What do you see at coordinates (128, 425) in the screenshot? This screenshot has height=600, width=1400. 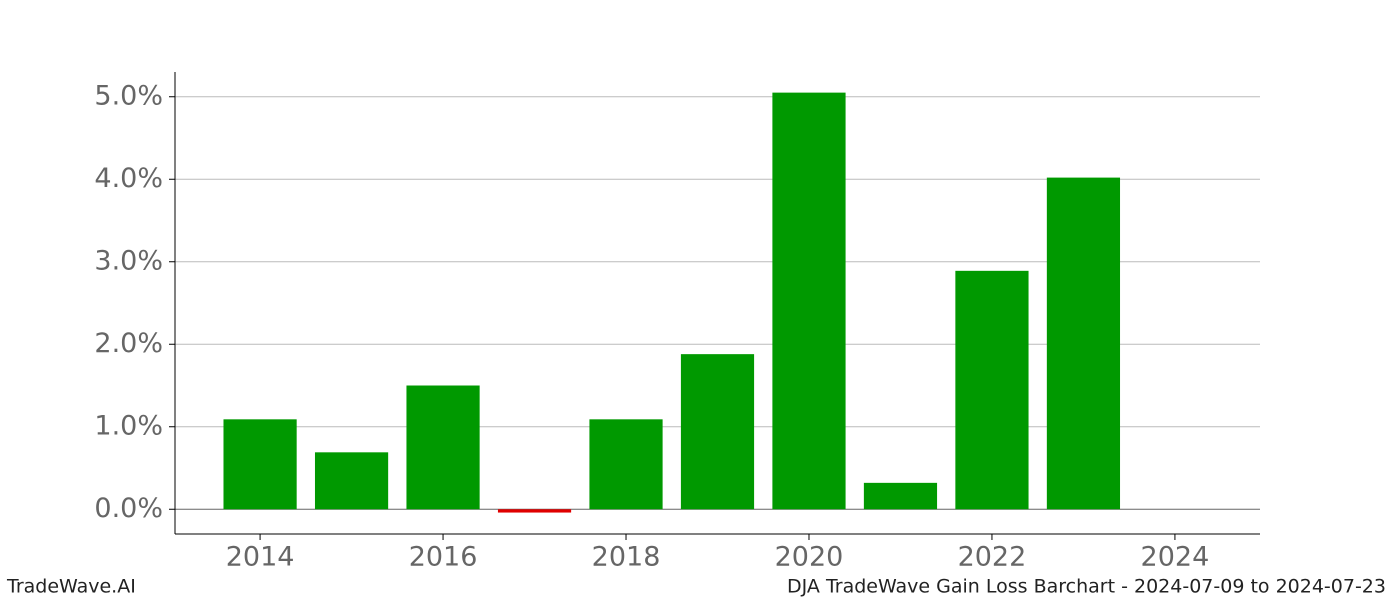 I see `y-tick-label: 1.0%` at bounding box center [128, 425].